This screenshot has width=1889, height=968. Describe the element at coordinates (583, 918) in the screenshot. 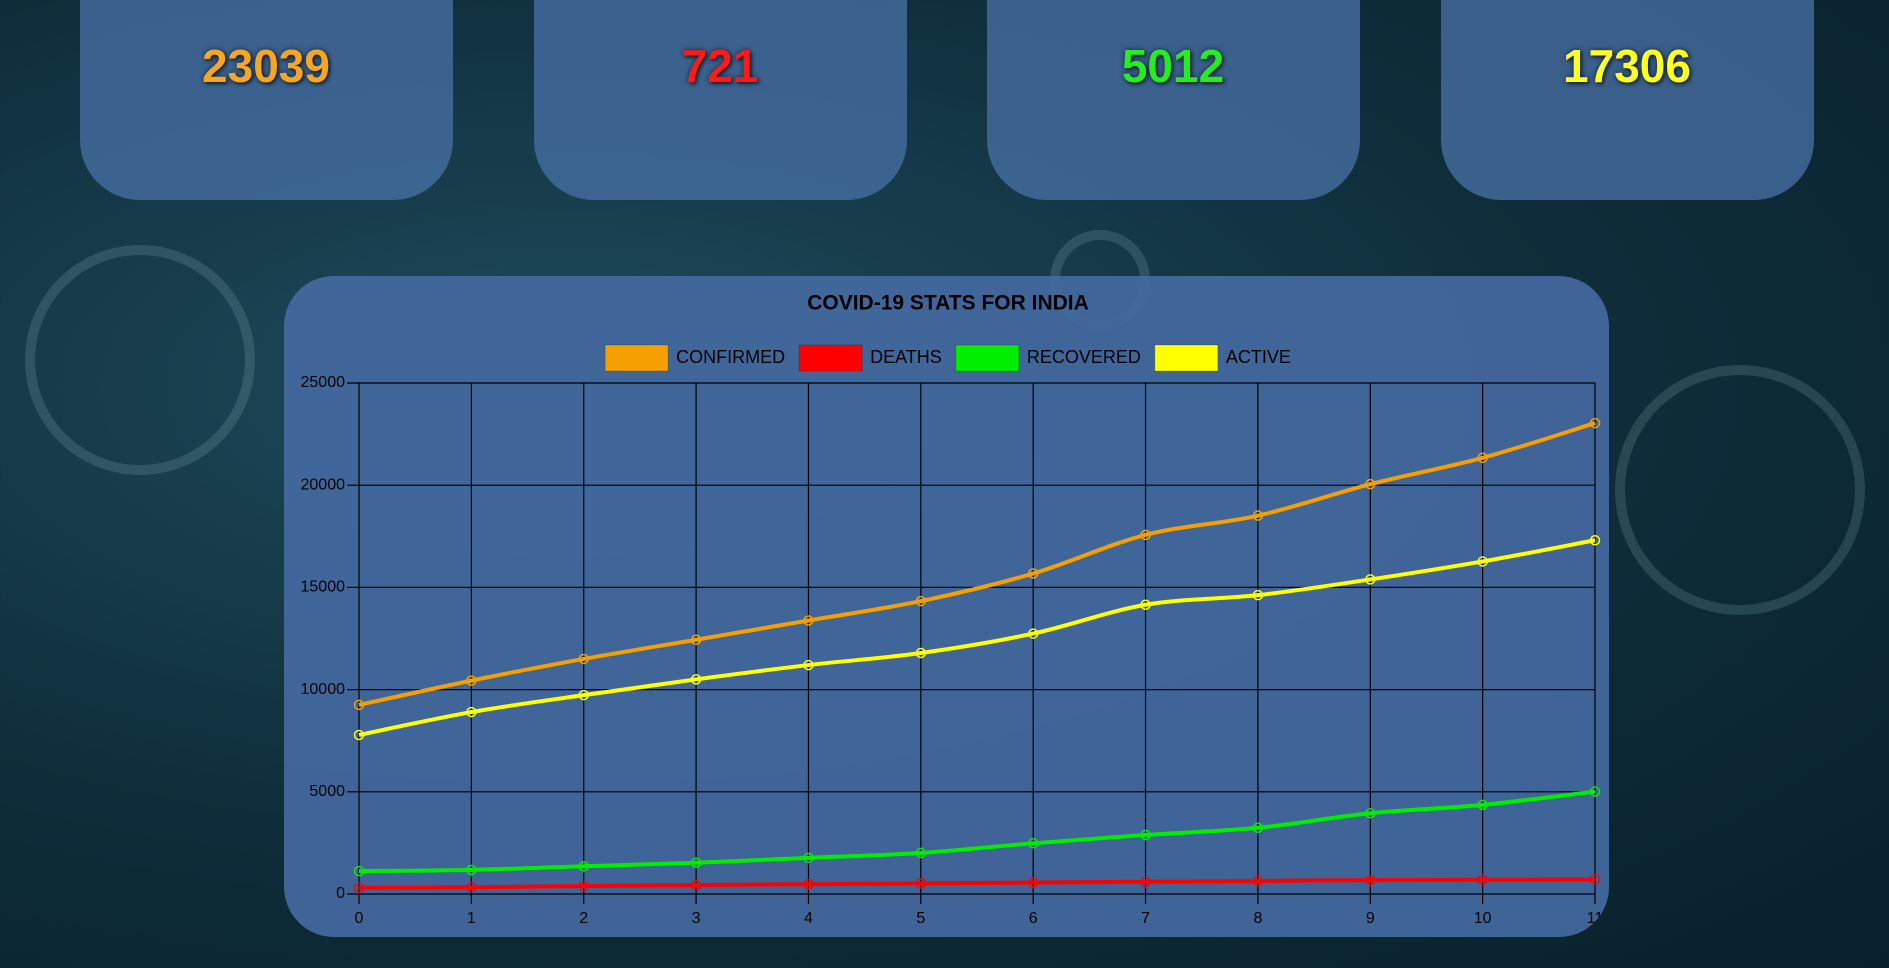

I see `x-tick-label: 2` at that location.